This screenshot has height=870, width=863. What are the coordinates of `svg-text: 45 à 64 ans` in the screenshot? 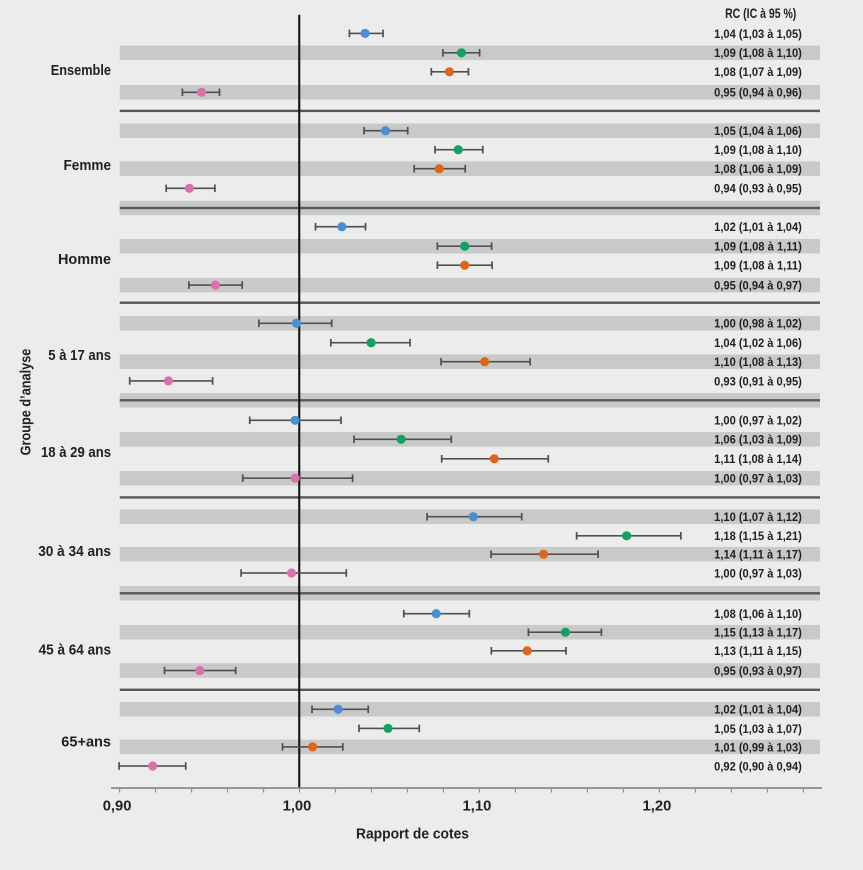 It's located at (75, 650).